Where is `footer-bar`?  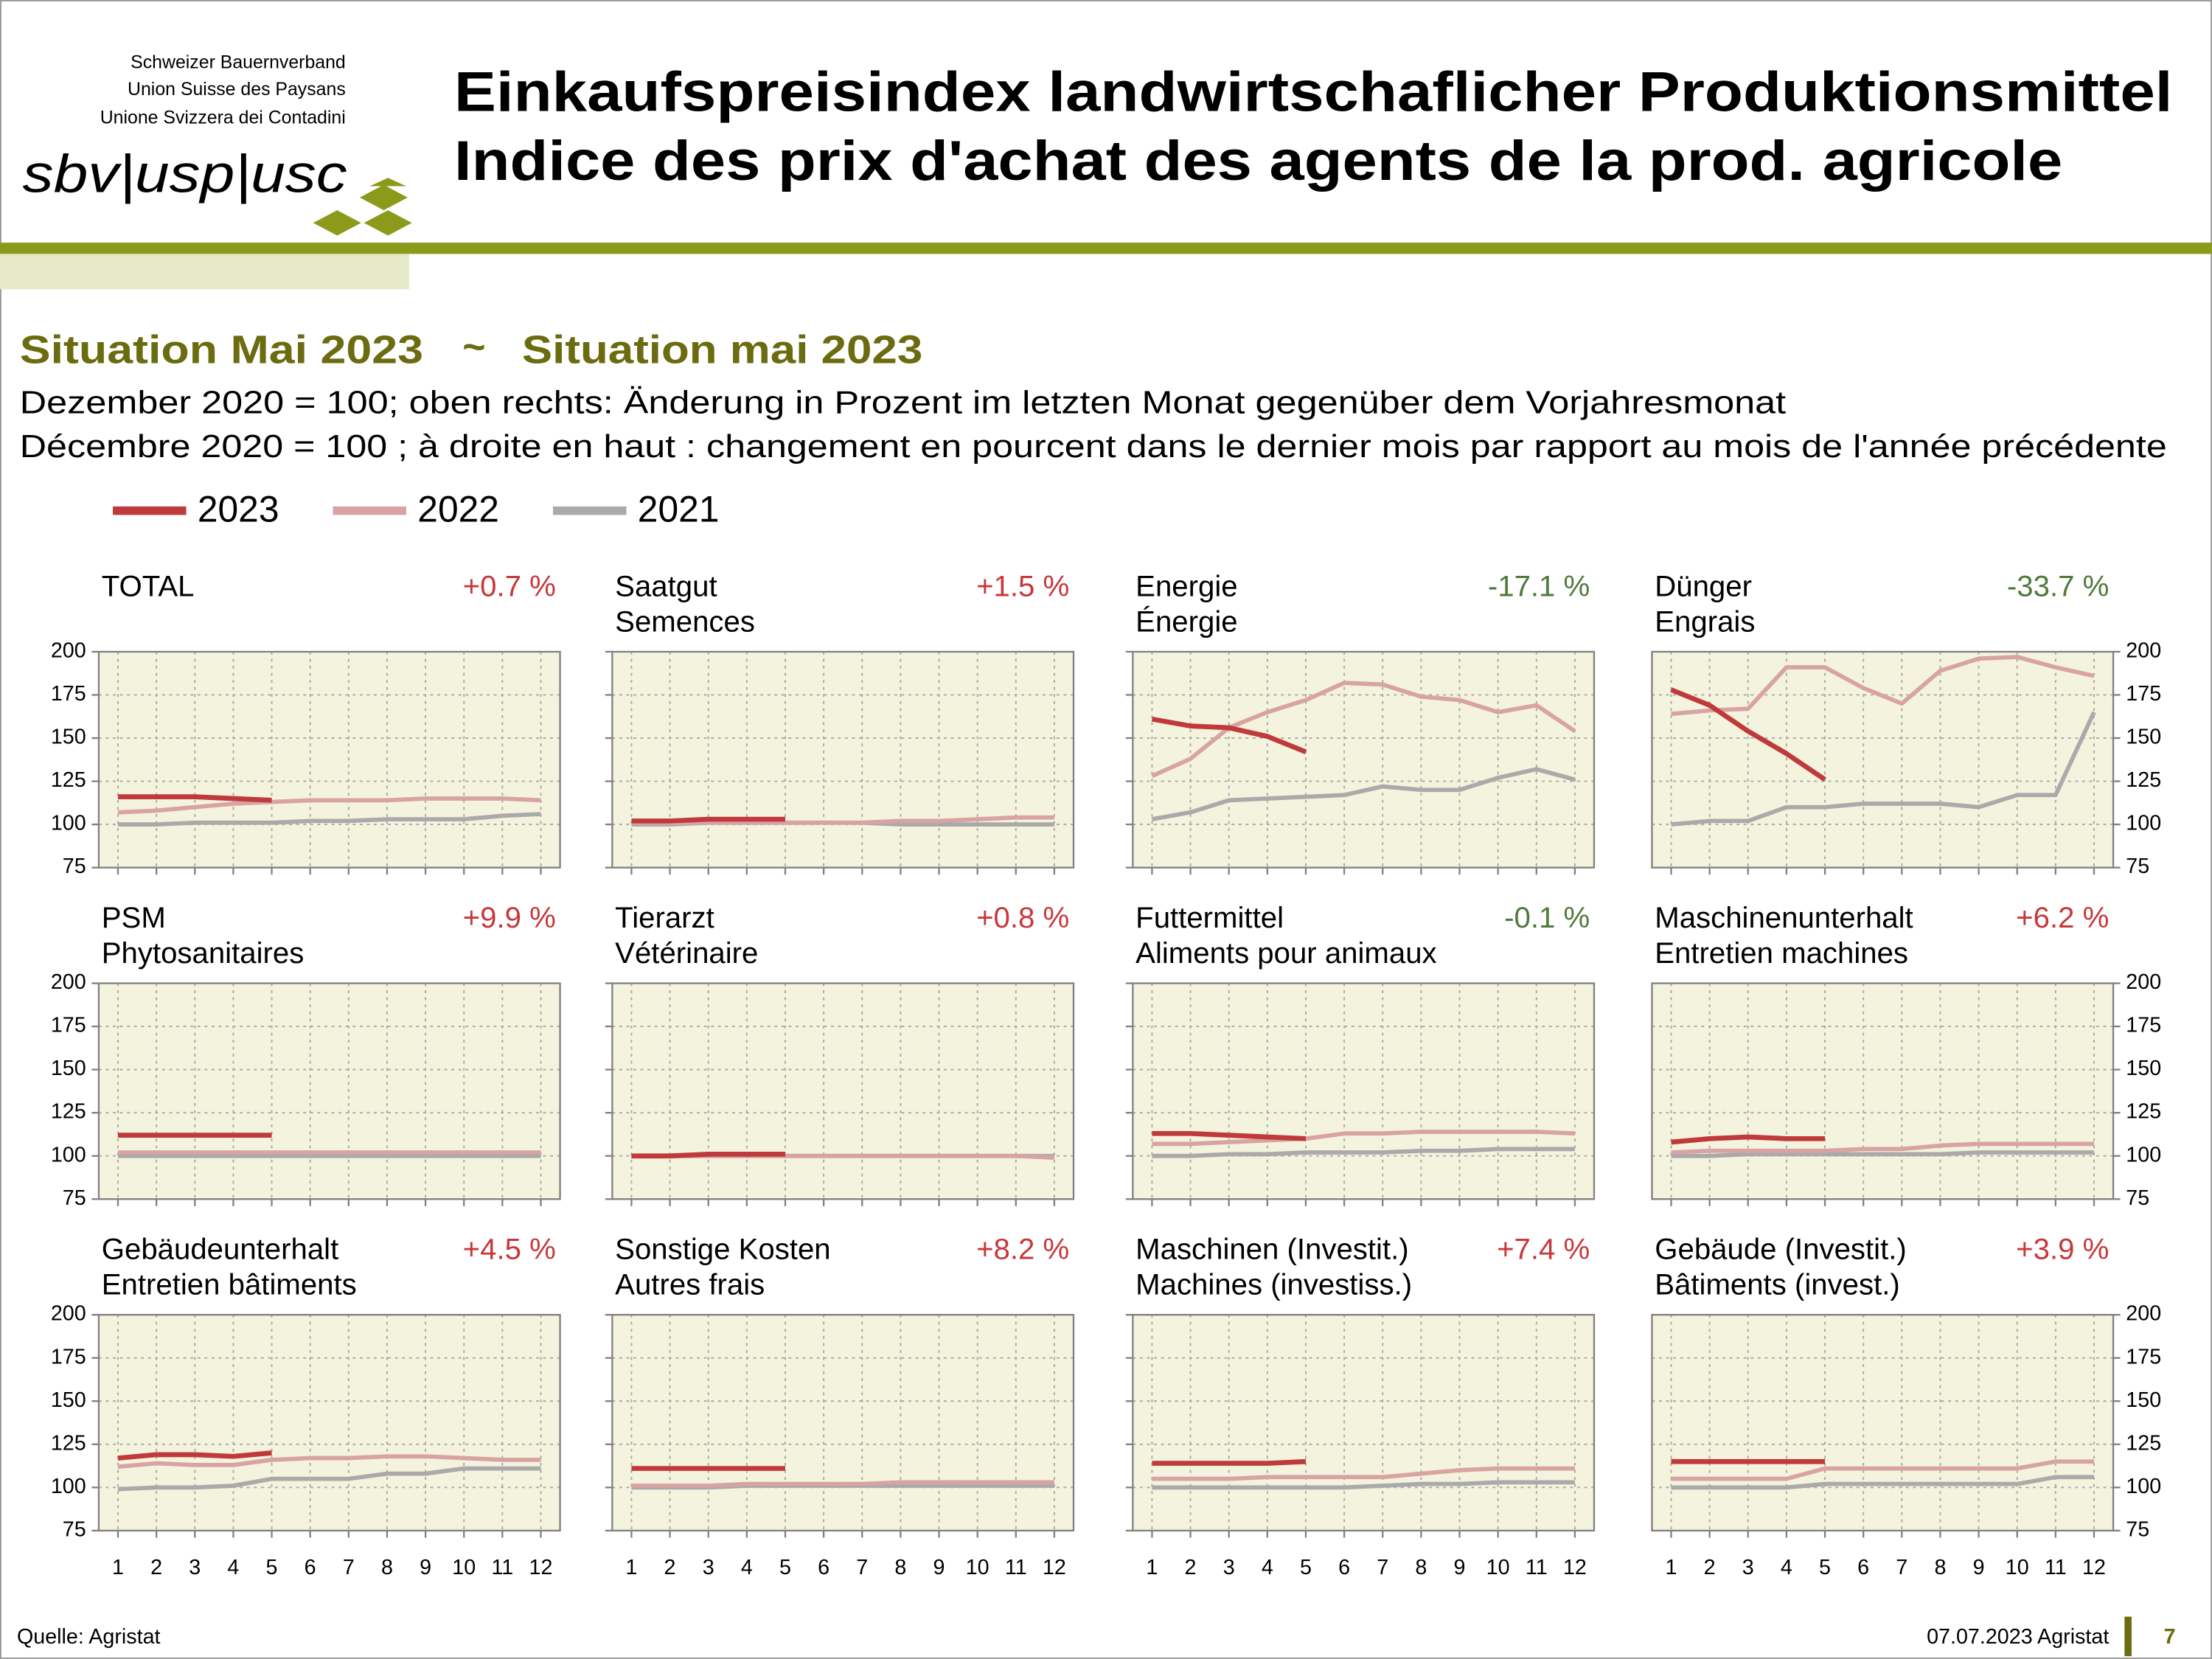
footer-bar is located at coordinates (2128, 1636).